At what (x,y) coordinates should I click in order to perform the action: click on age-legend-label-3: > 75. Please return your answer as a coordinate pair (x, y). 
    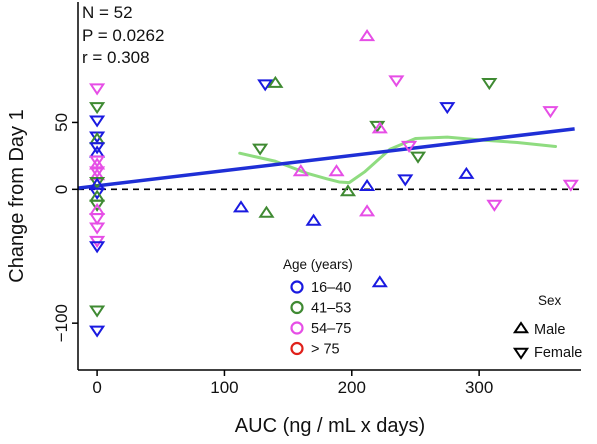
    Looking at the image, I should click on (325, 350).